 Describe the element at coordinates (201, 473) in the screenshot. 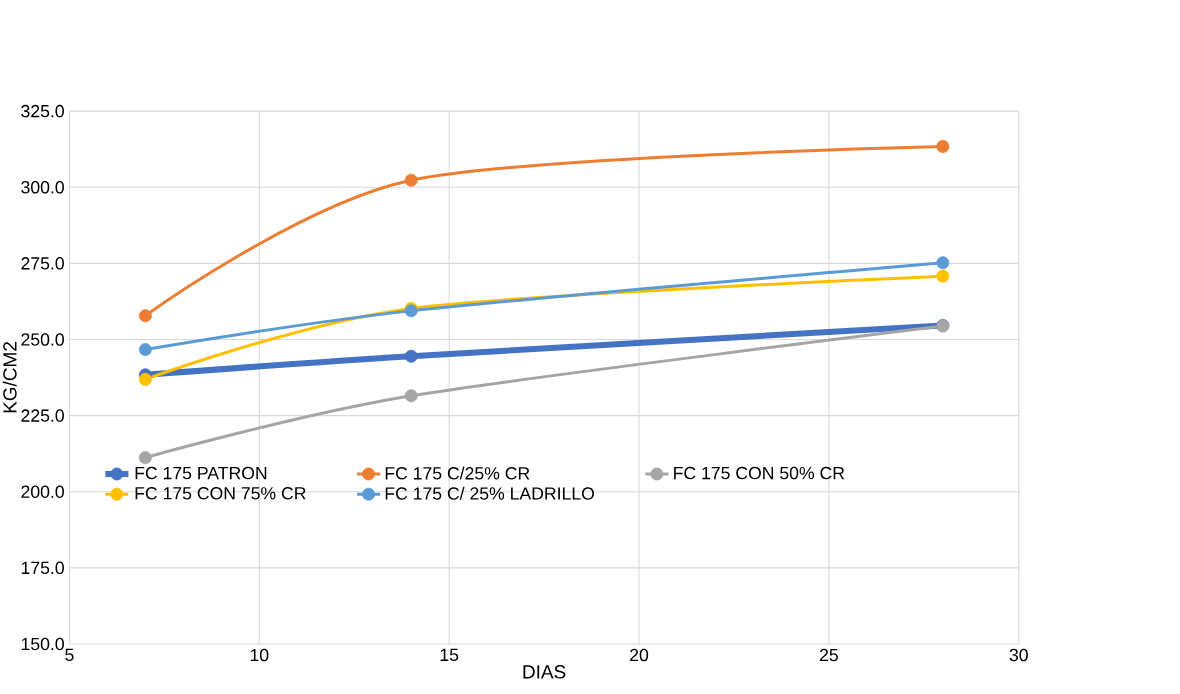

I see `legend-label: FC 175 PATRON` at that location.